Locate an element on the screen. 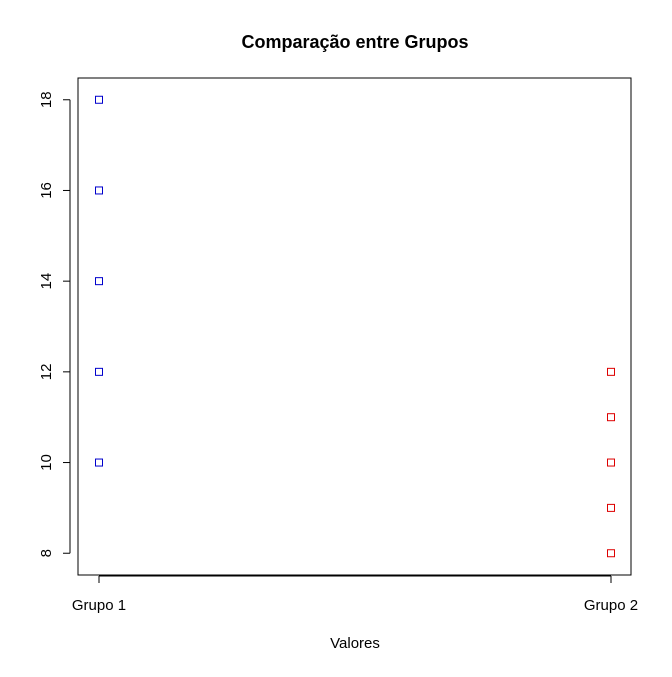 This screenshot has width=672, height=677. y-axis: 8 10 12 14 16 18 is located at coordinates (54, 324).